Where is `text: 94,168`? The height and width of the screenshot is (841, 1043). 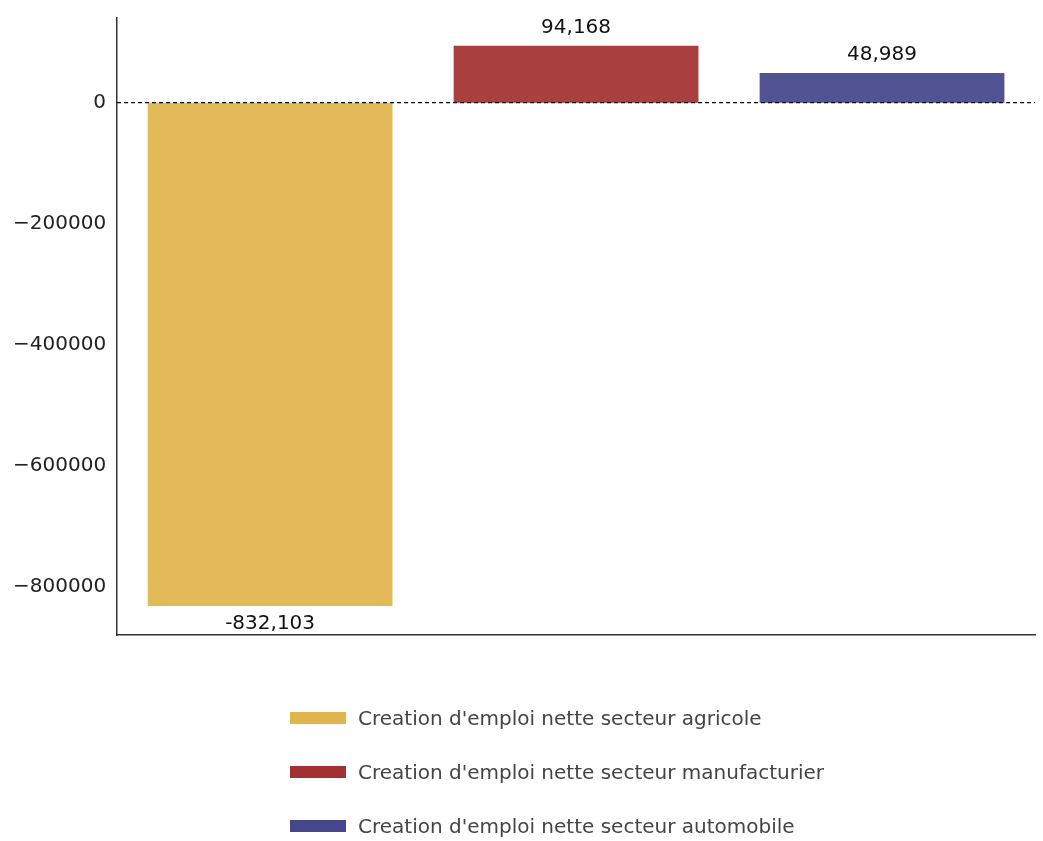
text: 94,168 is located at coordinates (576, 25).